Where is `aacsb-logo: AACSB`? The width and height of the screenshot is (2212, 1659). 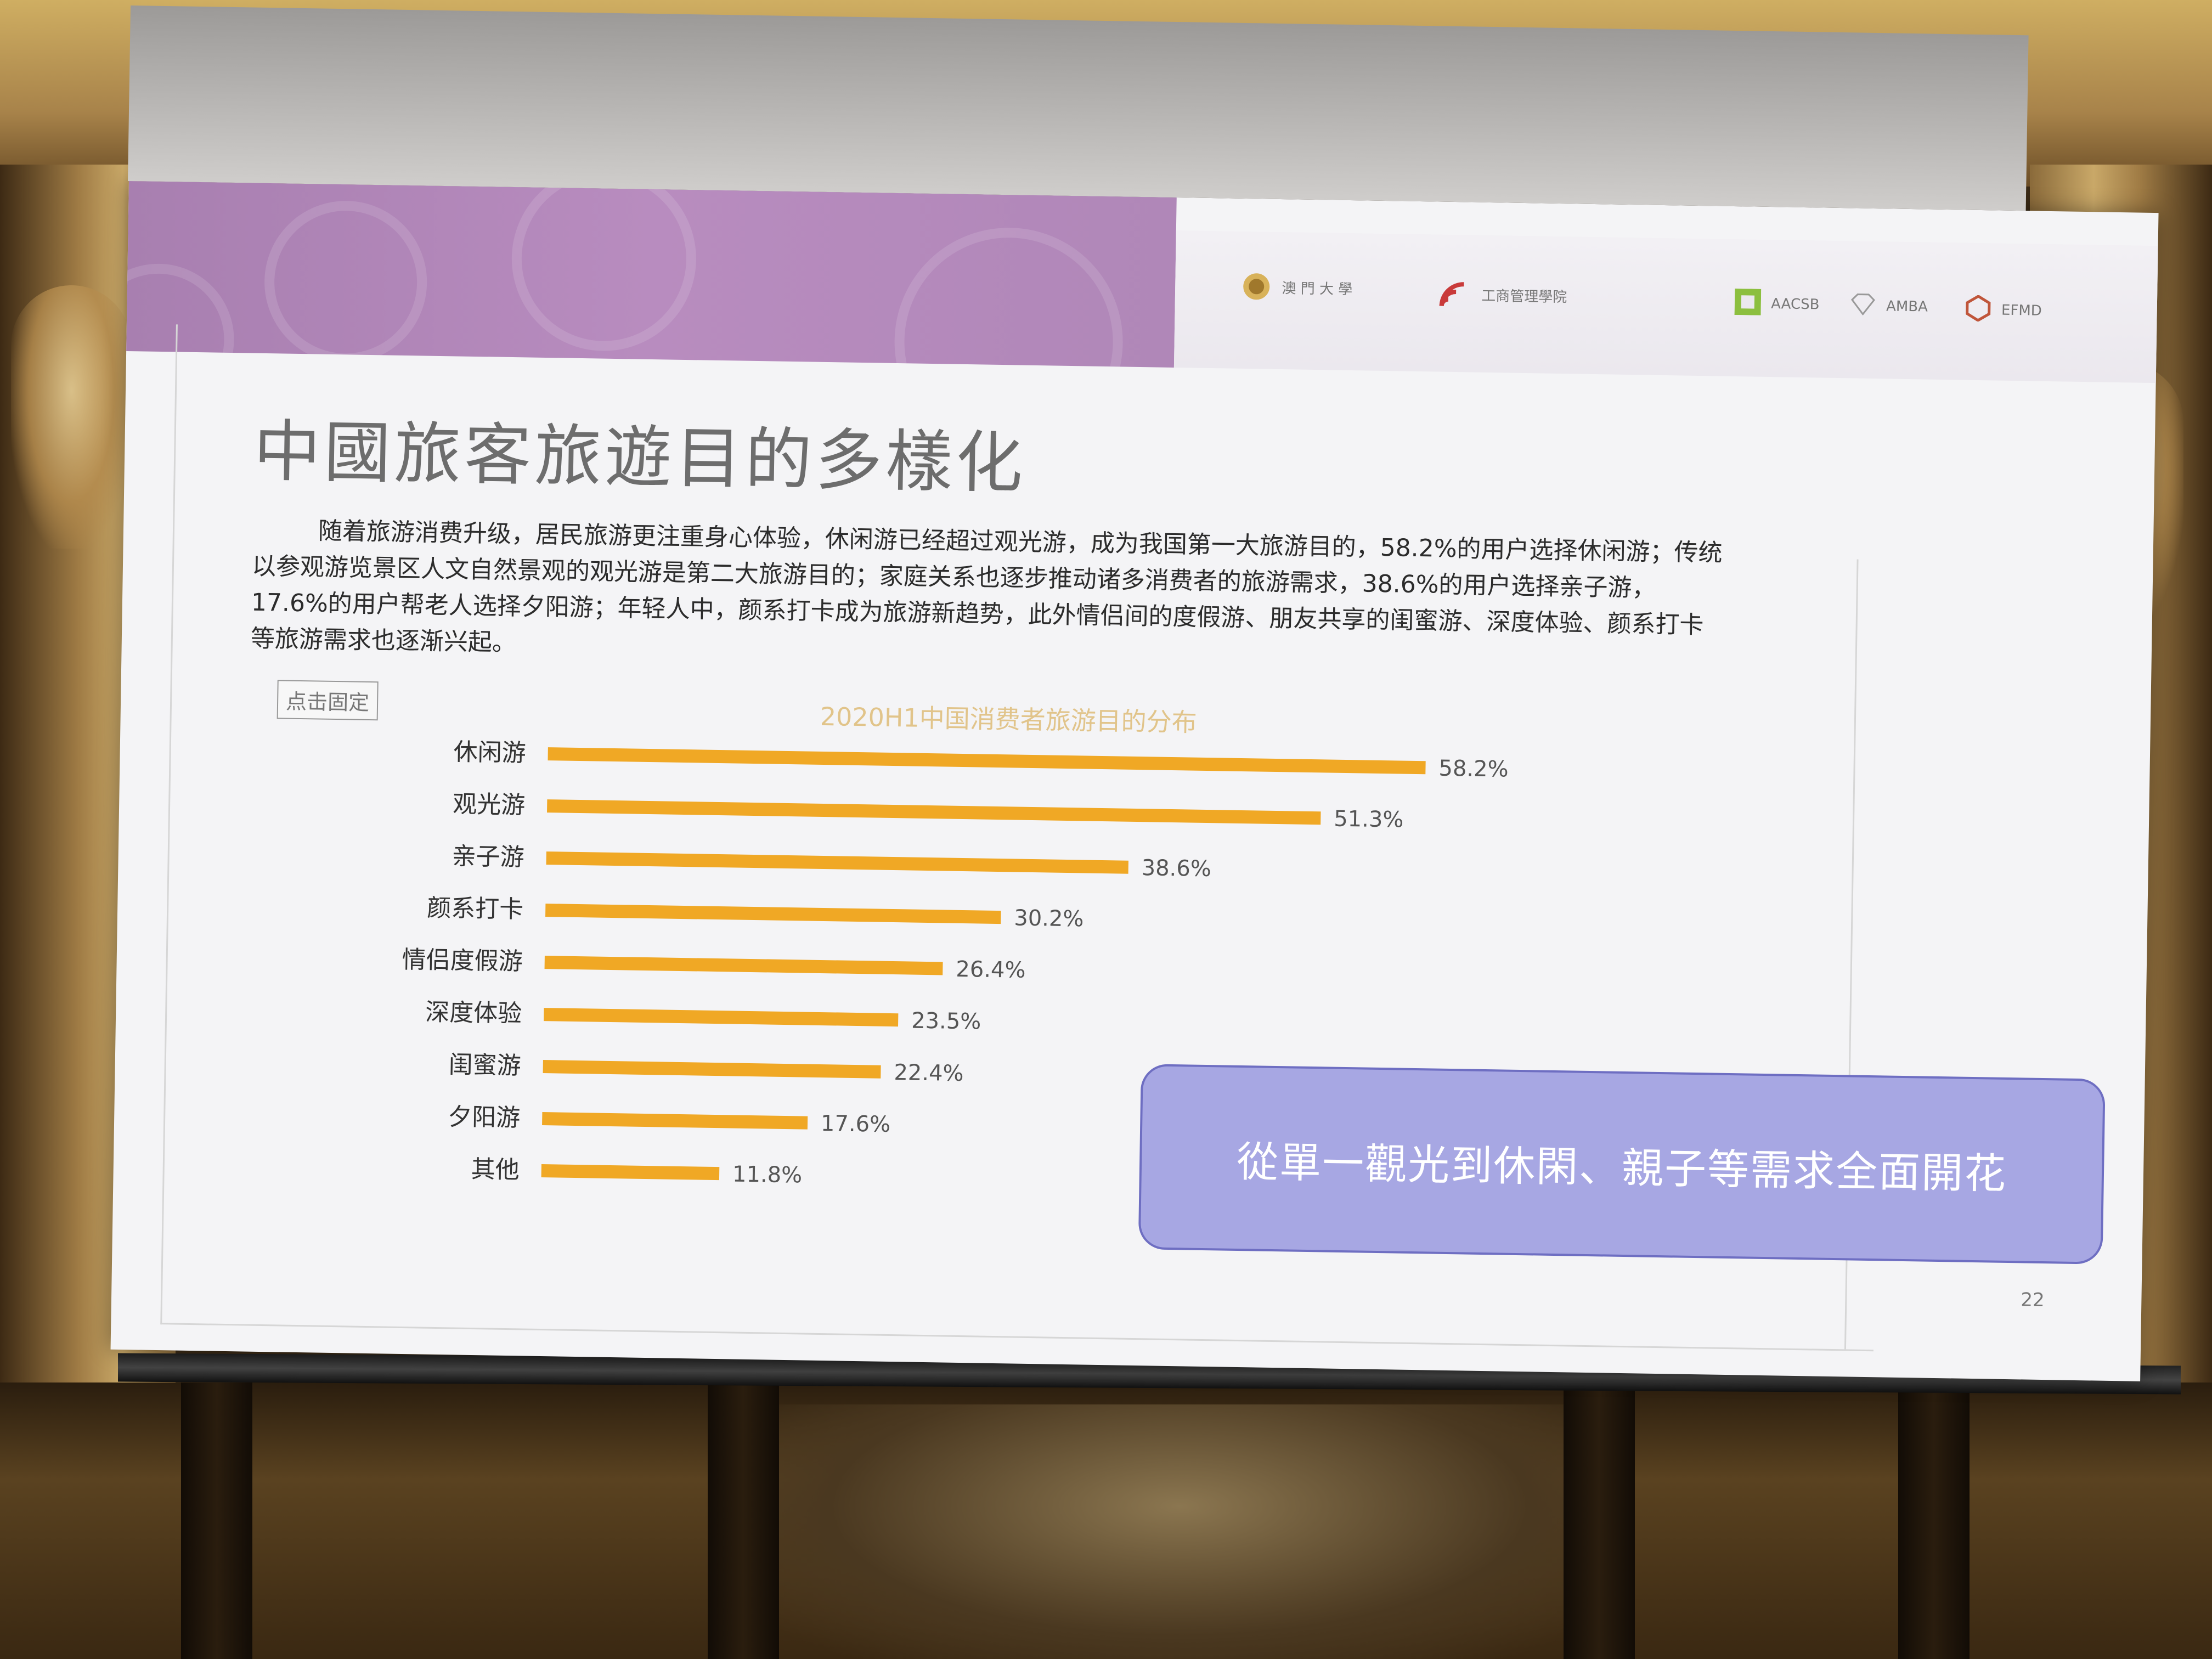
aacsb-logo: AACSB is located at coordinates (1777, 304).